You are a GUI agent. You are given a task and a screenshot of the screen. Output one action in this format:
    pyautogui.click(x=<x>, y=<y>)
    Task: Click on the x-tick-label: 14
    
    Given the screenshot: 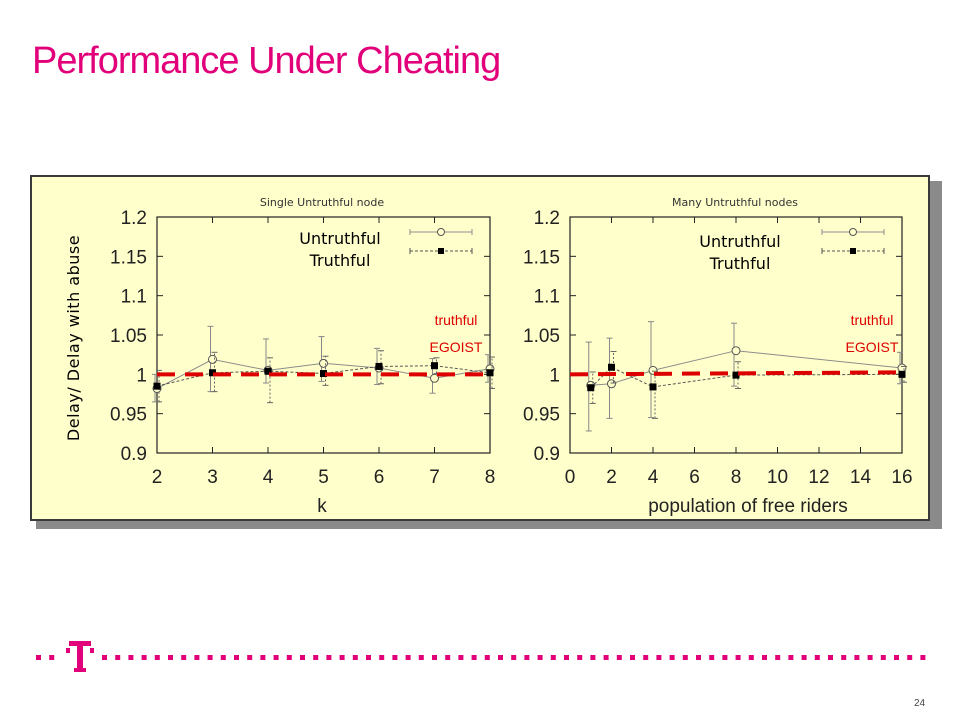 What is the action you would take?
    pyautogui.click(x=861, y=477)
    